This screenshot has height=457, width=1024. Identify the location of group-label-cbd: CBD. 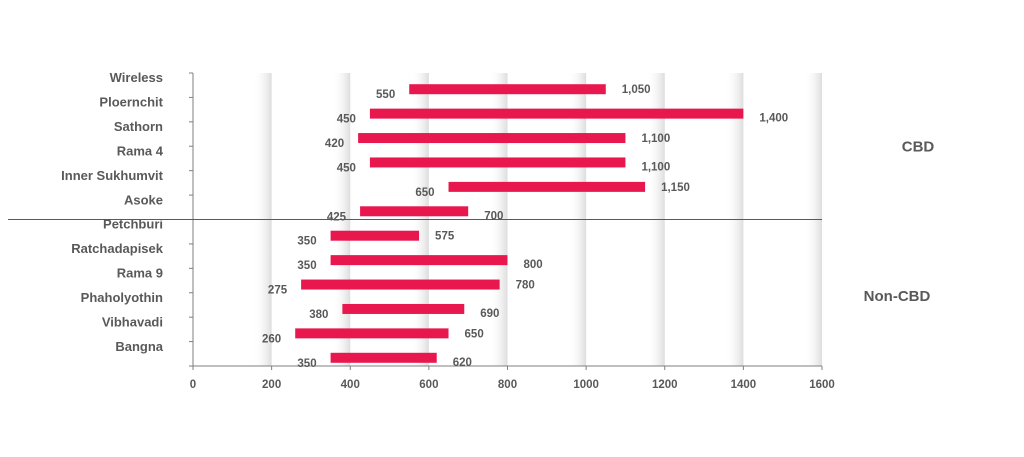
(918, 146).